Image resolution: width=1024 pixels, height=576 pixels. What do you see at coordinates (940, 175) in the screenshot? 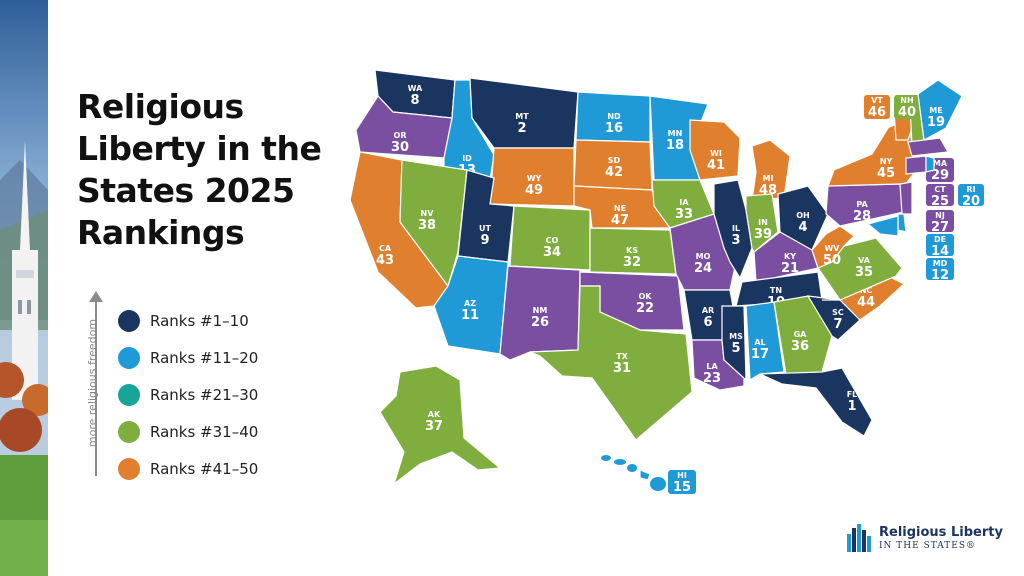
I see `state-rank-ma: 29` at bounding box center [940, 175].